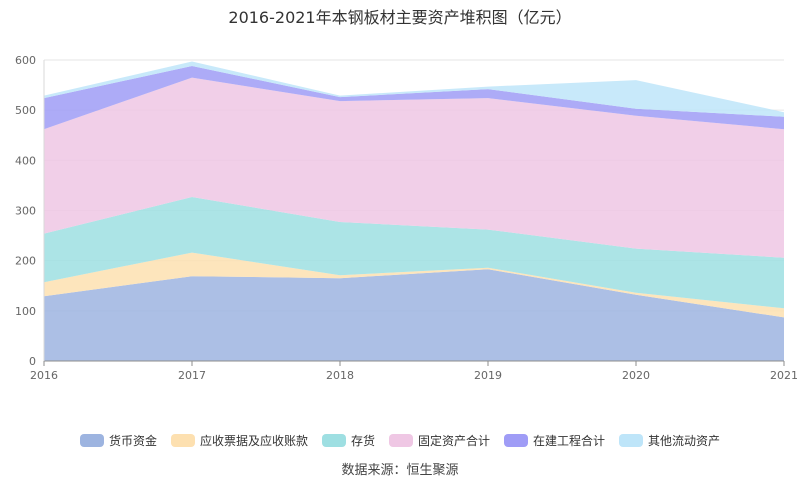 Image resolution: width=800 pixels, height=501 pixels. I want to click on y-tick-label: 600, so click(25, 60).